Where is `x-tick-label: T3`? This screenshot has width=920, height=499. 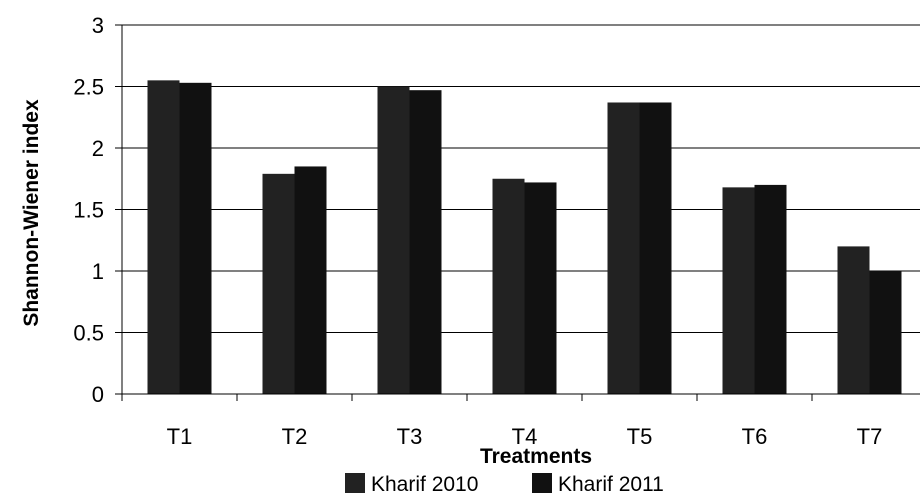 x-tick-label: T3 is located at coordinates (410, 436).